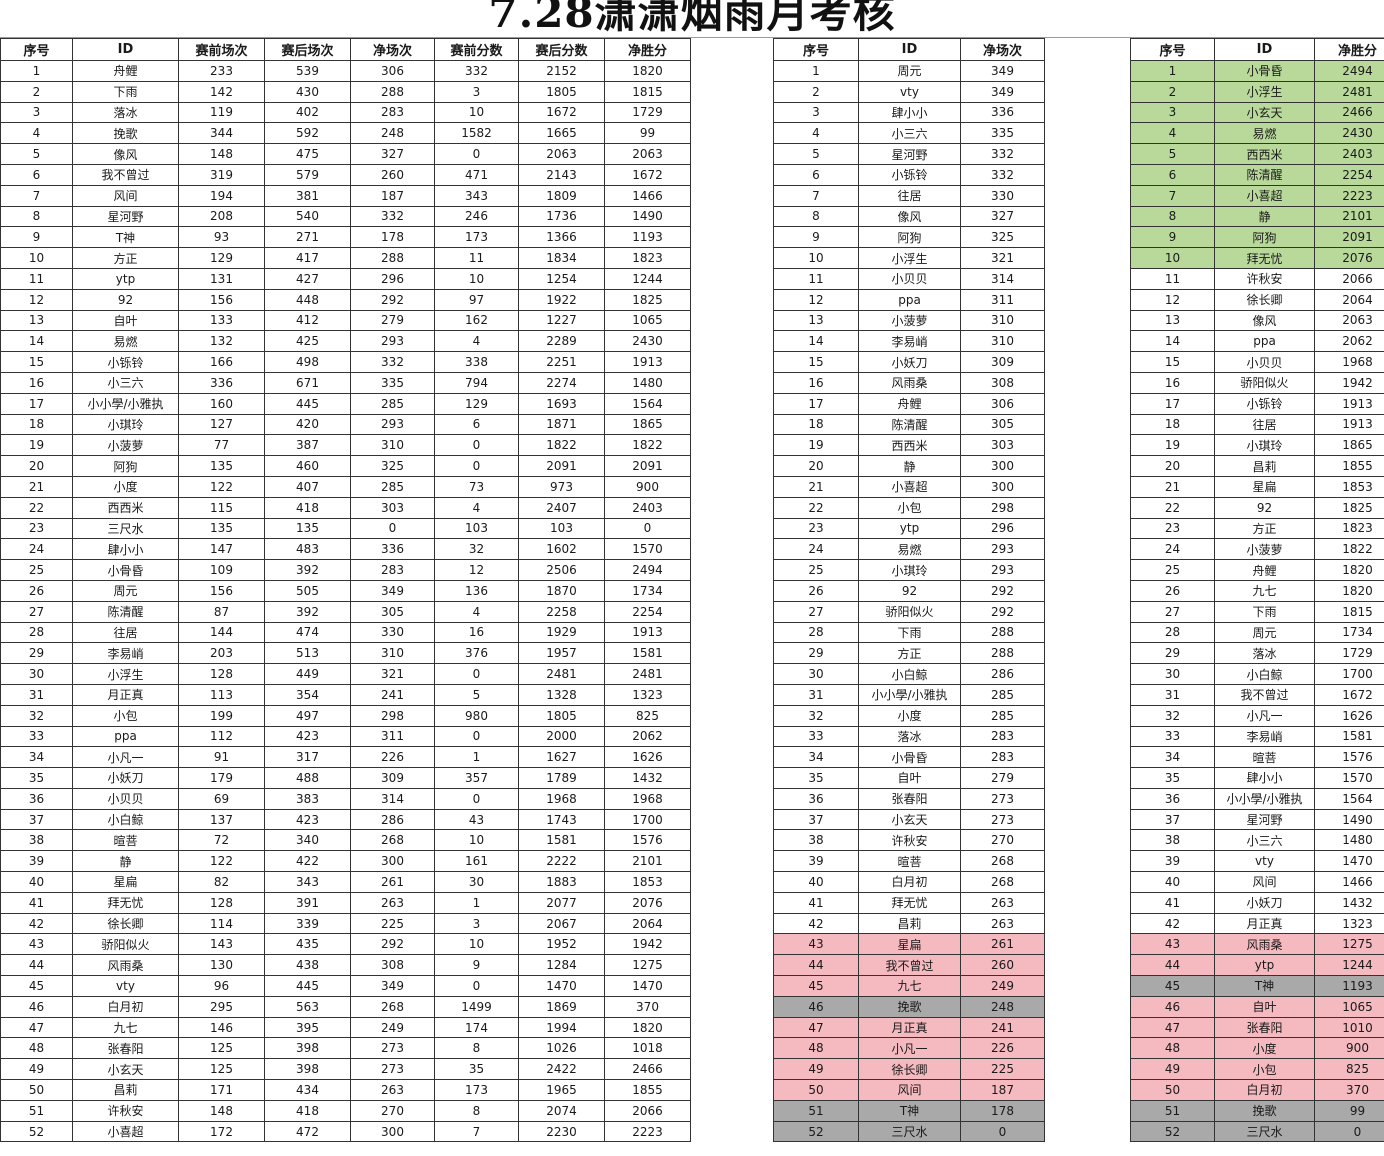  What do you see at coordinates (36, 403) in the screenshot?
I see `cell-index: 17` at bounding box center [36, 403].